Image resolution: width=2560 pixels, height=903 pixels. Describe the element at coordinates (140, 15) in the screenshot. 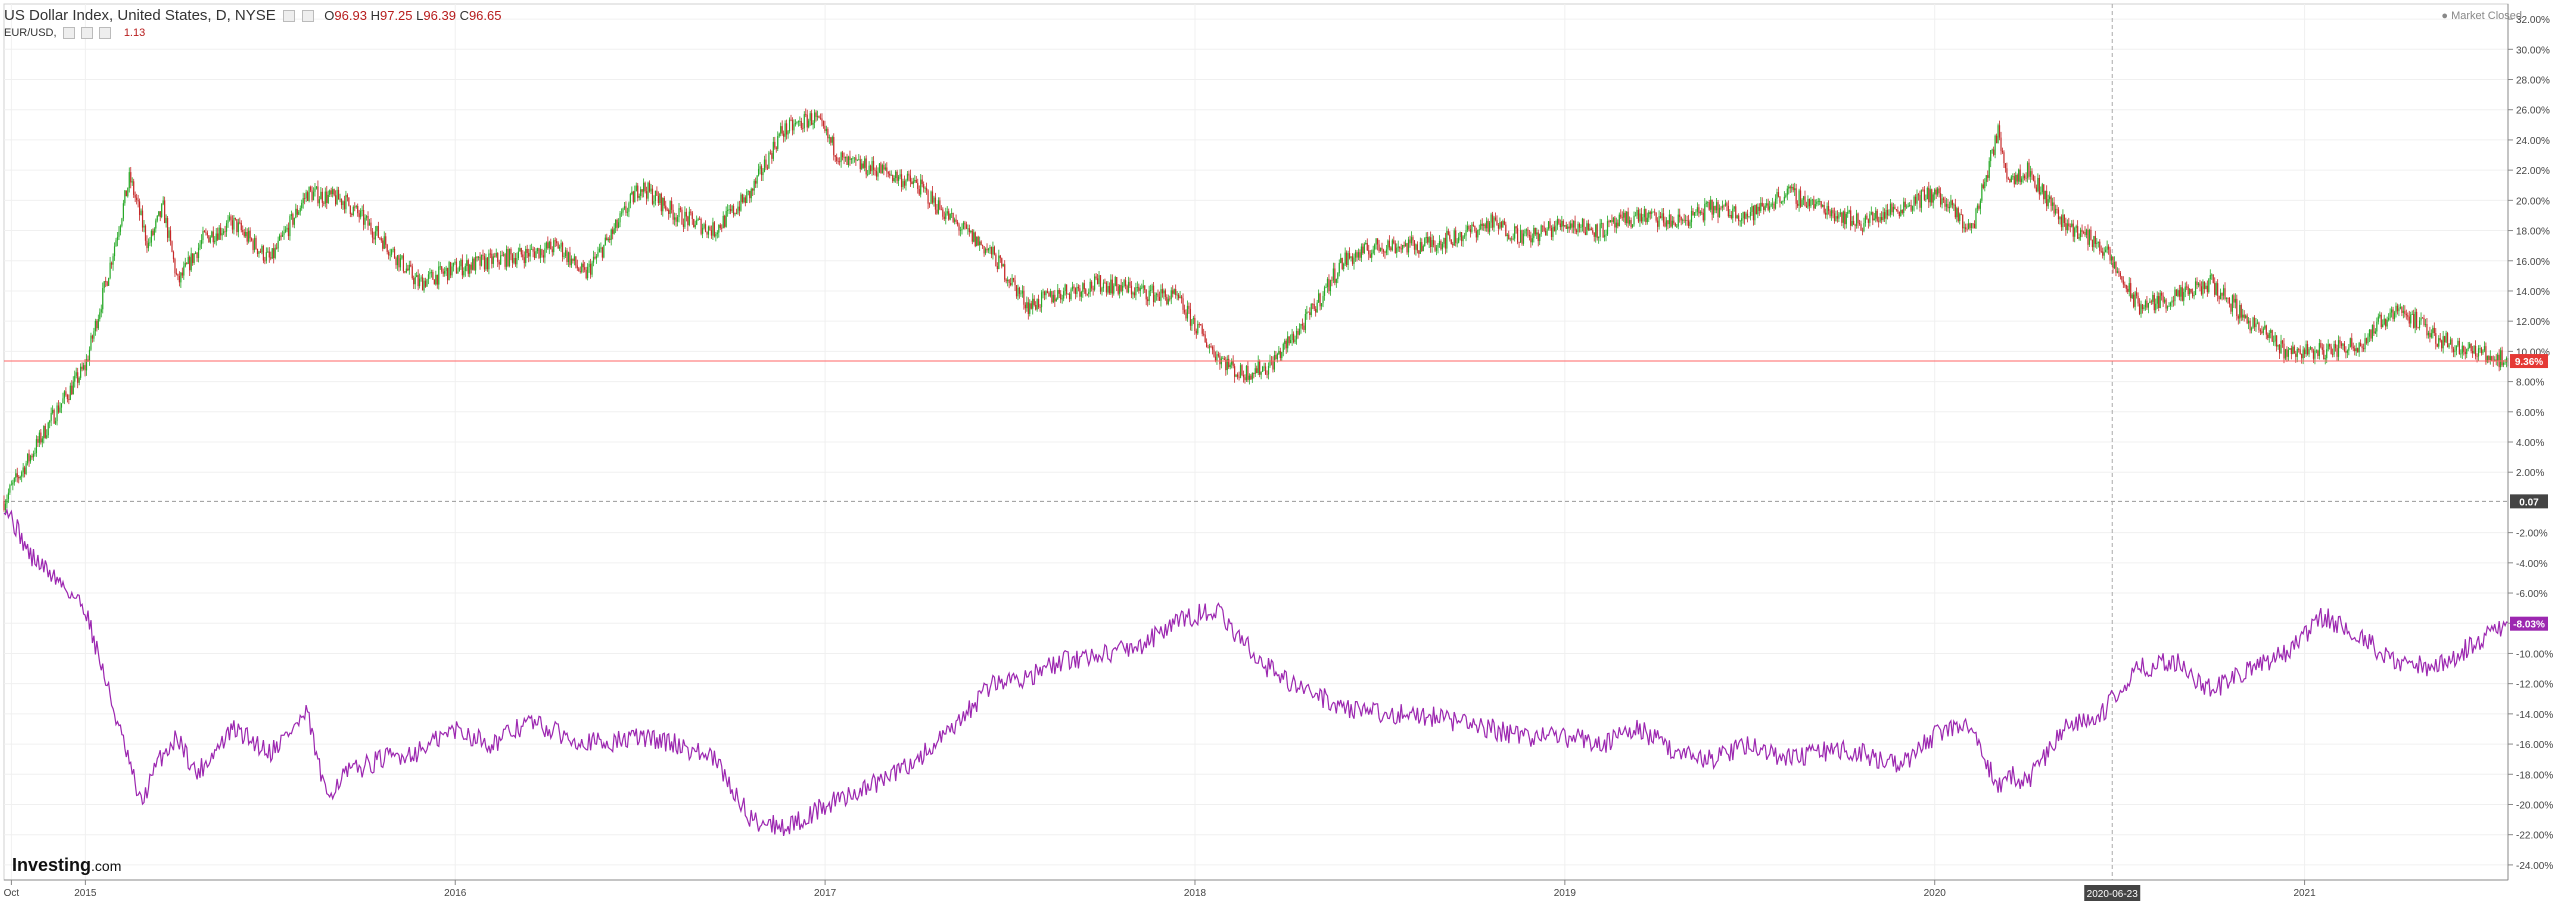

I see `symbol-title: US Dollar Index, United States, D, NYSE` at that location.